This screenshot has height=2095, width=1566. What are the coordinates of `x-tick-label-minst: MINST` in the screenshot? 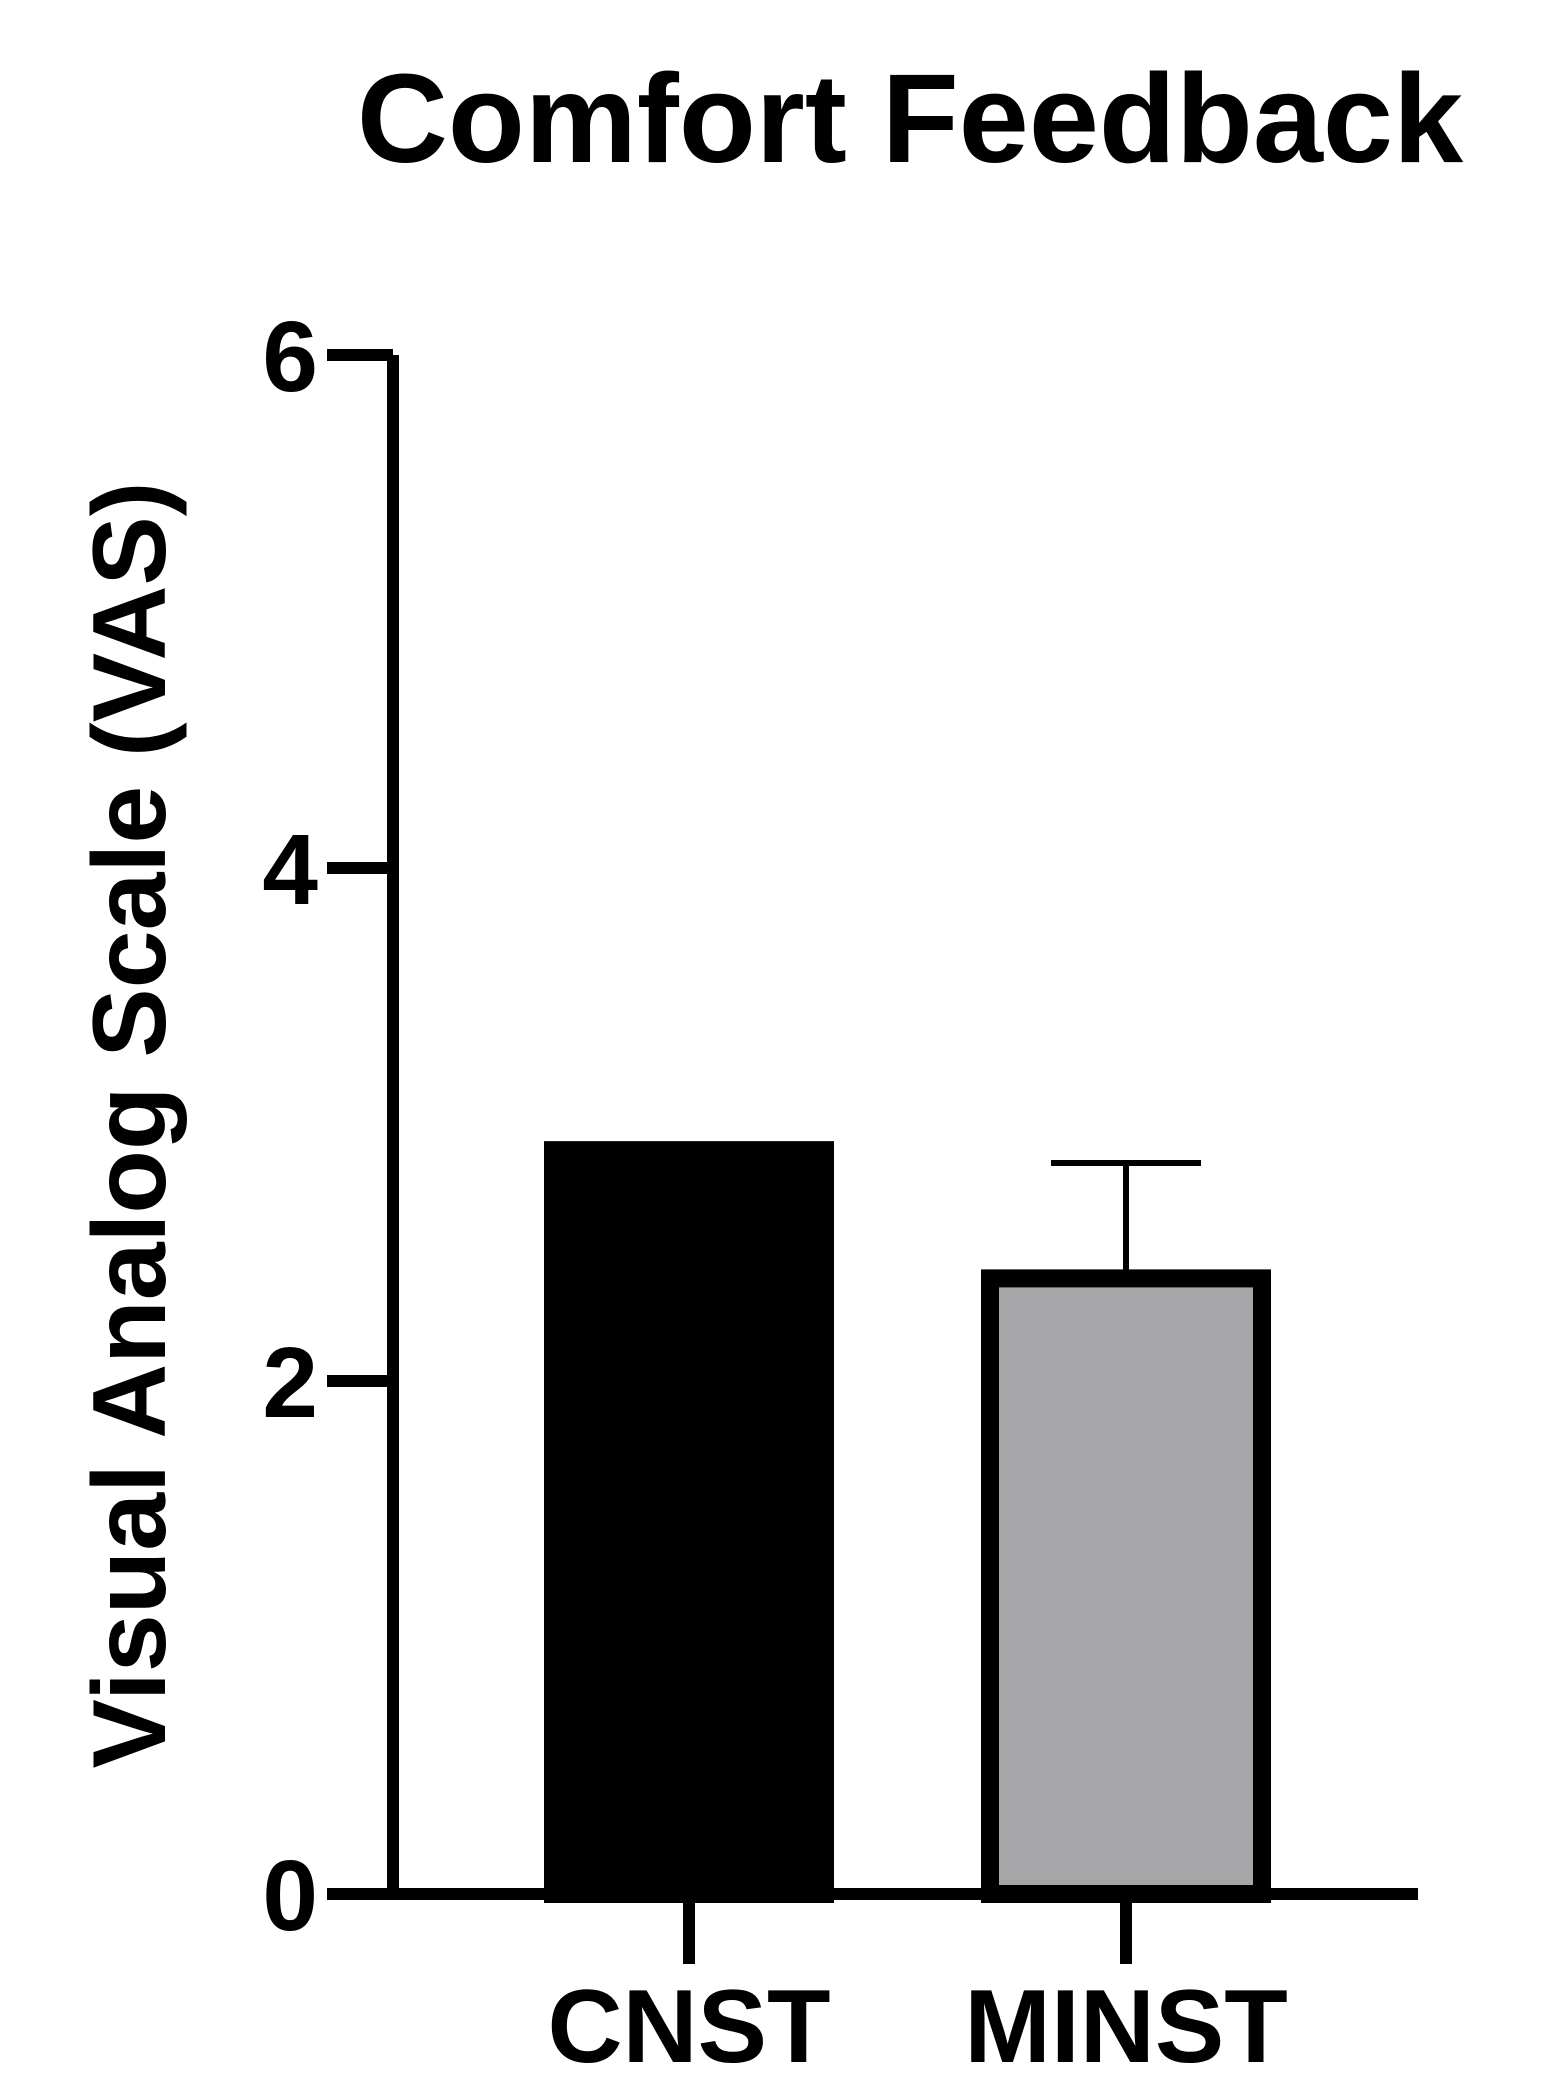 It's located at (1126, 2027).